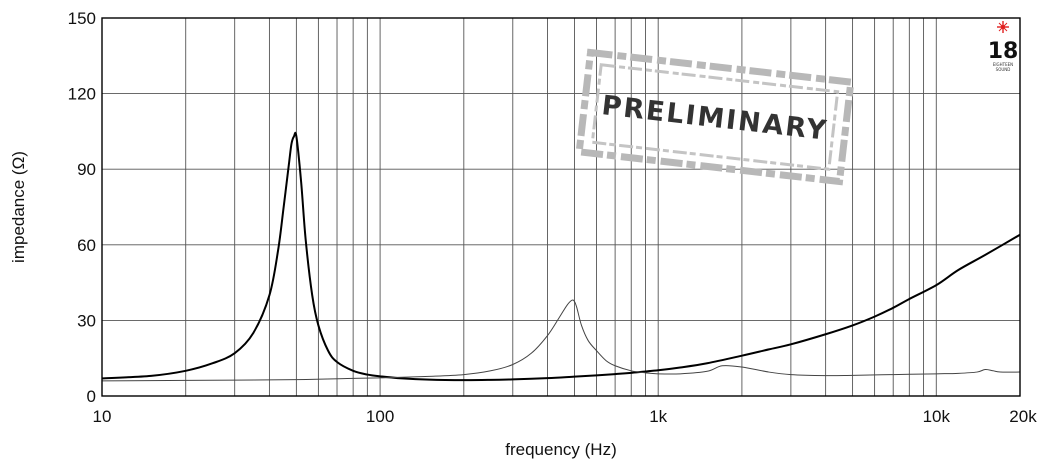 This screenshot has height=468, width=1046. Describe the element at coordinates (82, 207) in the screenshot. I see `y-axis-ticks: 0 30 60 90 120 150` at that location.